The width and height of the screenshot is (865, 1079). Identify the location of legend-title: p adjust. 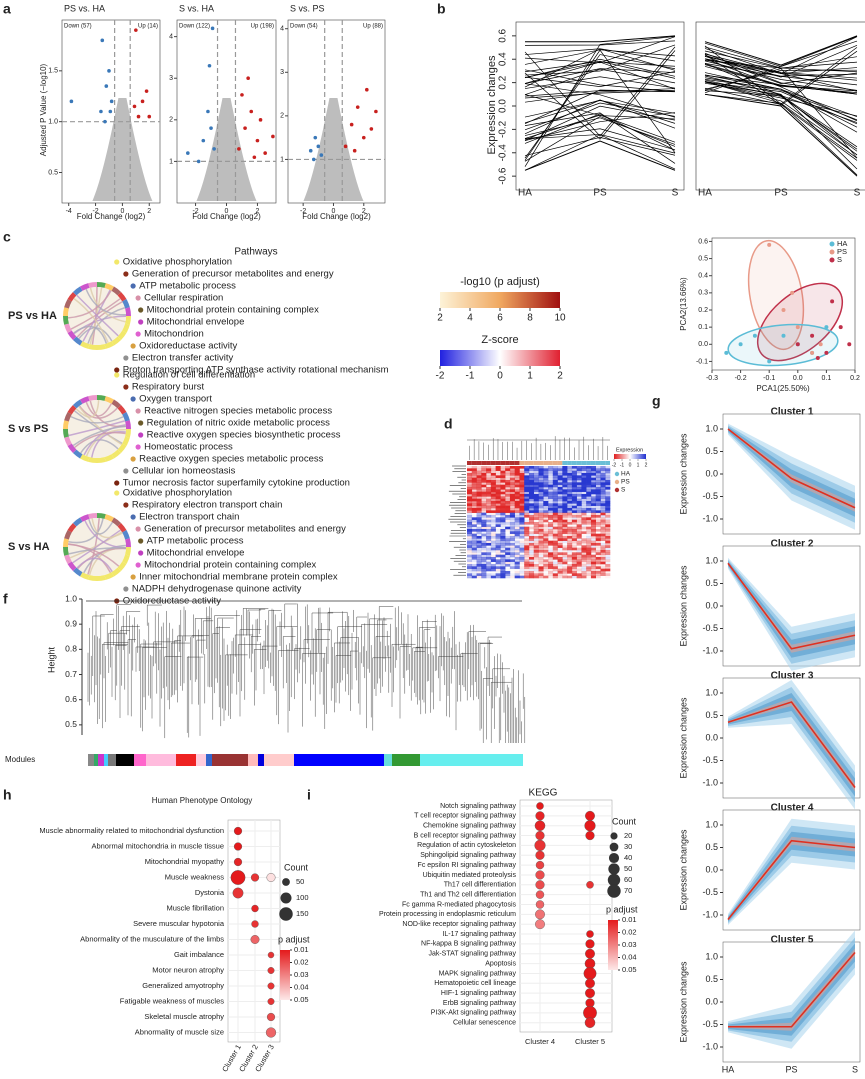
(622, 909).